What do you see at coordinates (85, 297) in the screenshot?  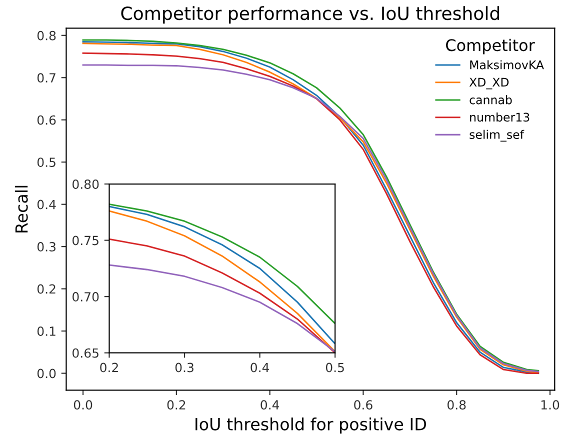 I see `y-tick-label: 0.70` at bounding box center [85, 297].